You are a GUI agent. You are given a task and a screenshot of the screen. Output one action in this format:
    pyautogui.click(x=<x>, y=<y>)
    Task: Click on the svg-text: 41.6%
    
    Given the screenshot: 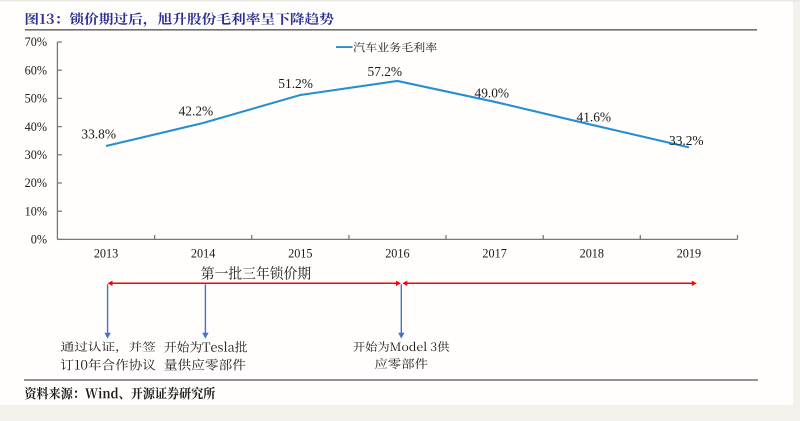 What is the action you would take?
    pyautogui.click(x=594, y=116)
    